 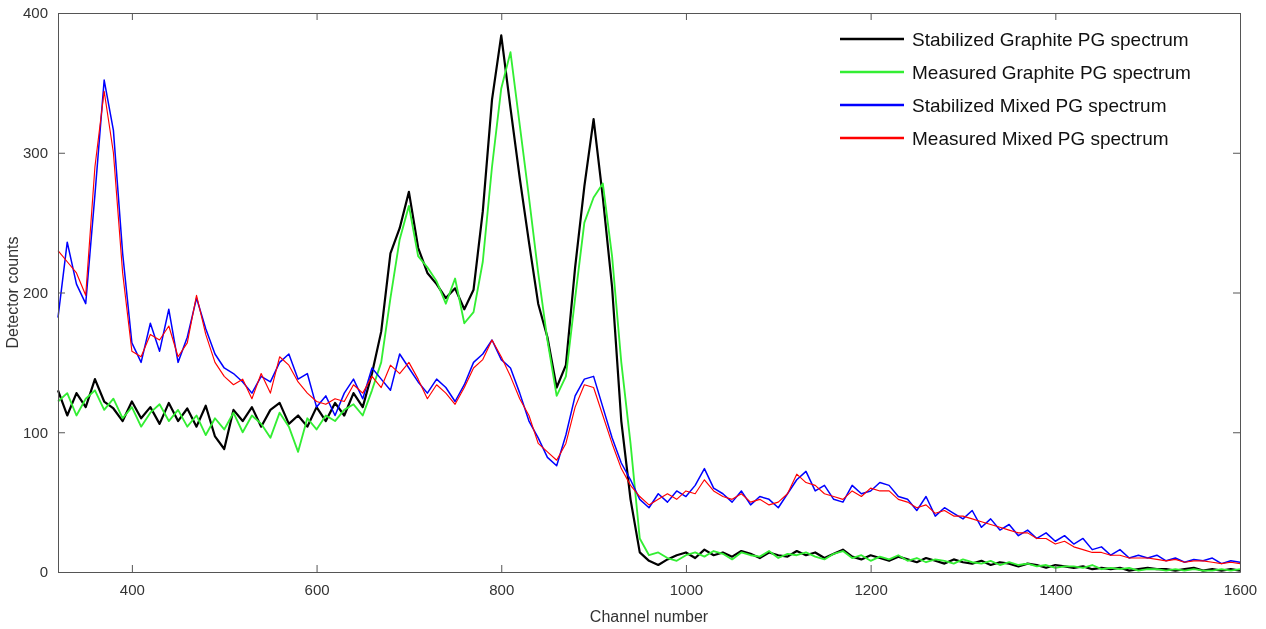 I want to click on y-tick-label: 300, so click(x=35, y=153).